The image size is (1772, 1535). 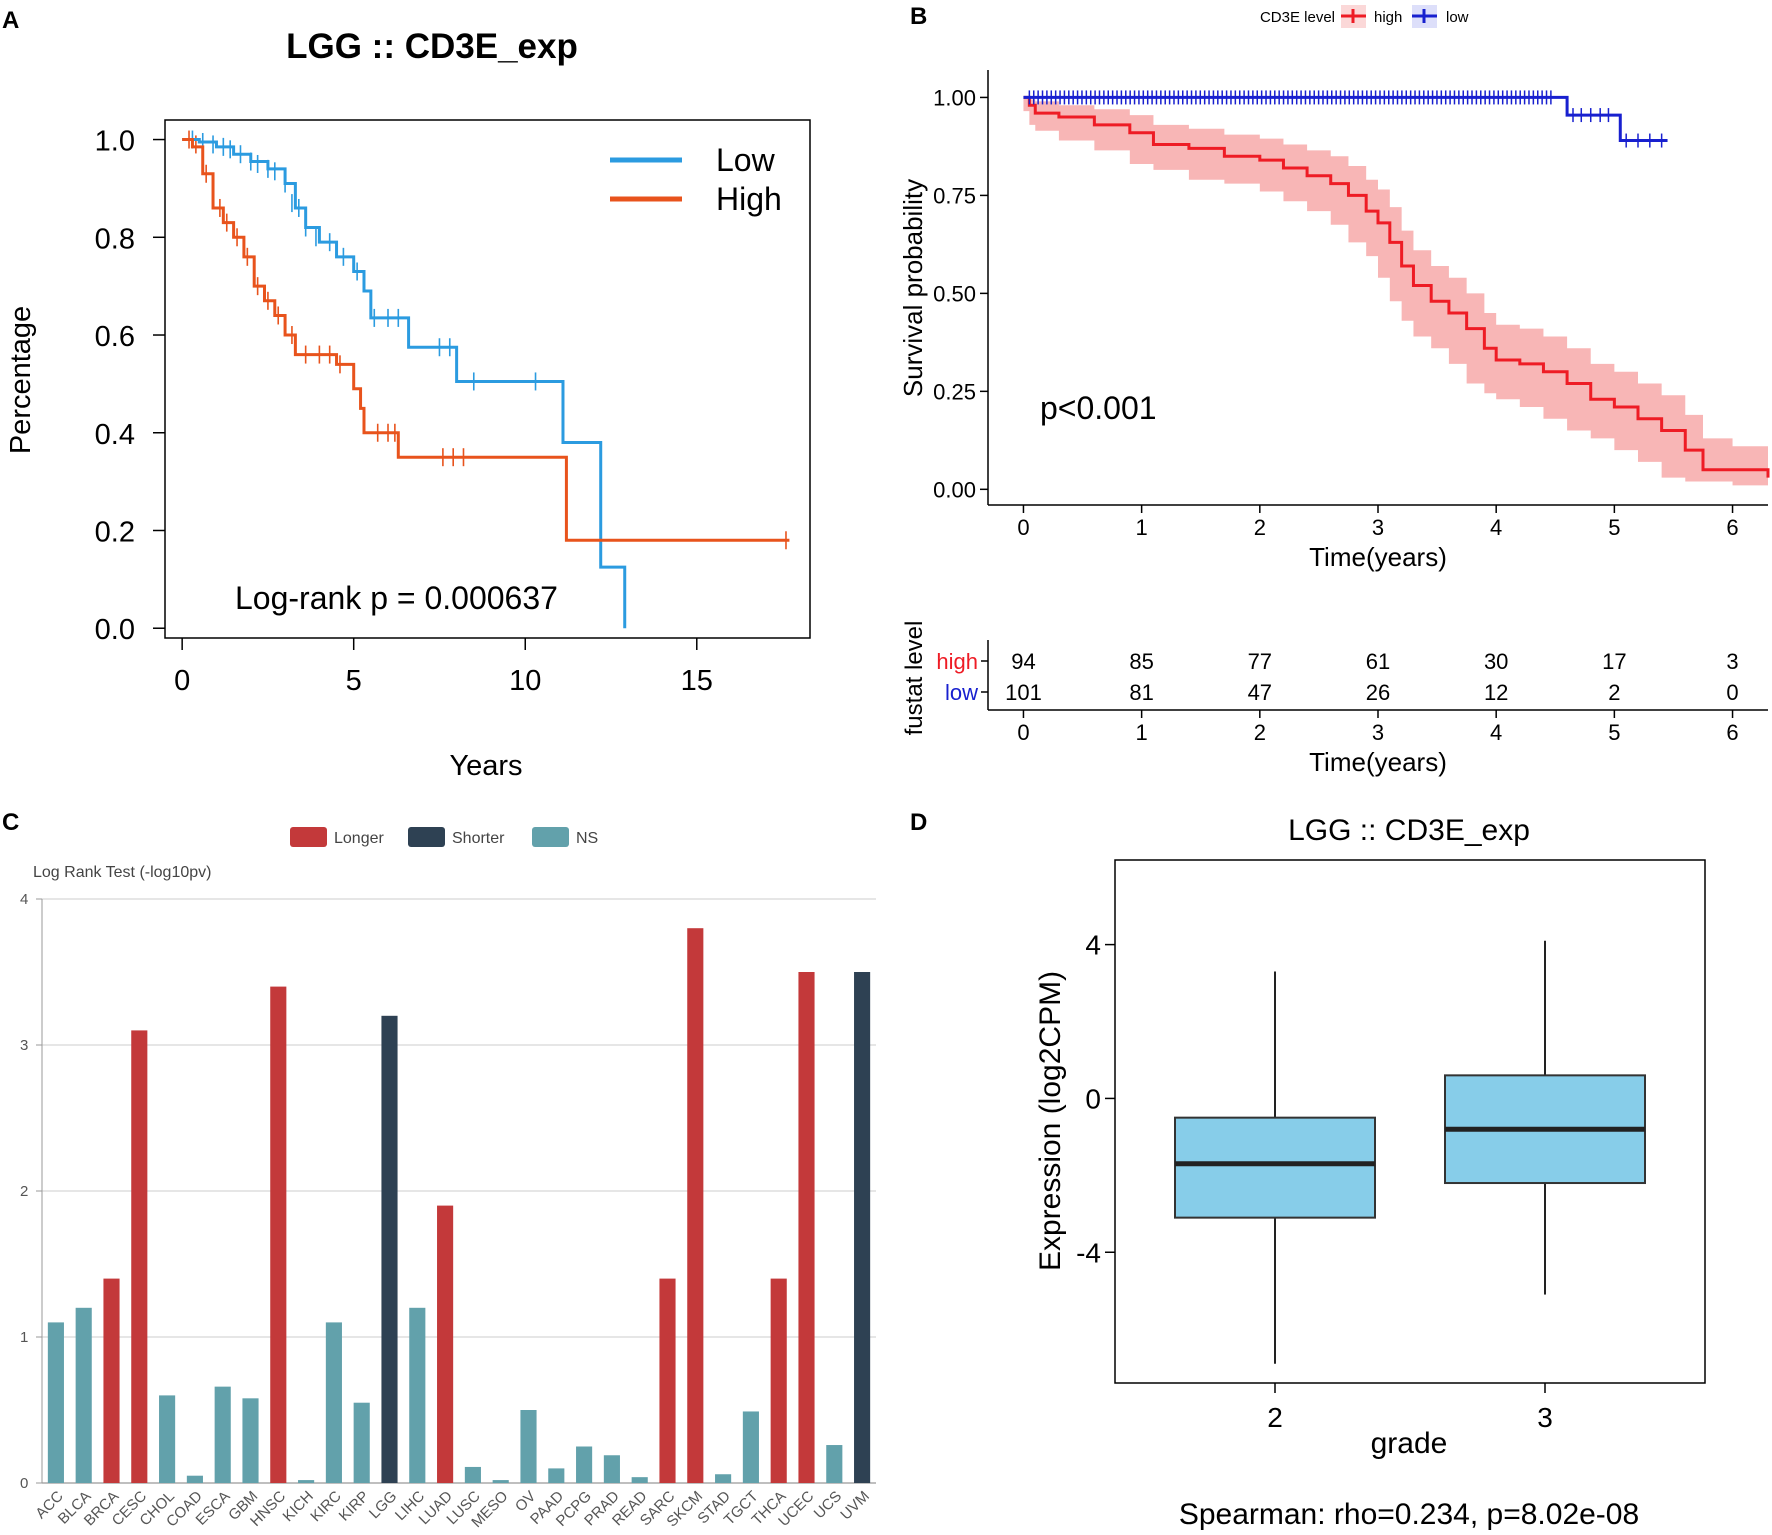 What do you see at coordinates (426, 837) in the screenshot?
I see `legend-shorter-swatch` at bounding box center [426, 837].